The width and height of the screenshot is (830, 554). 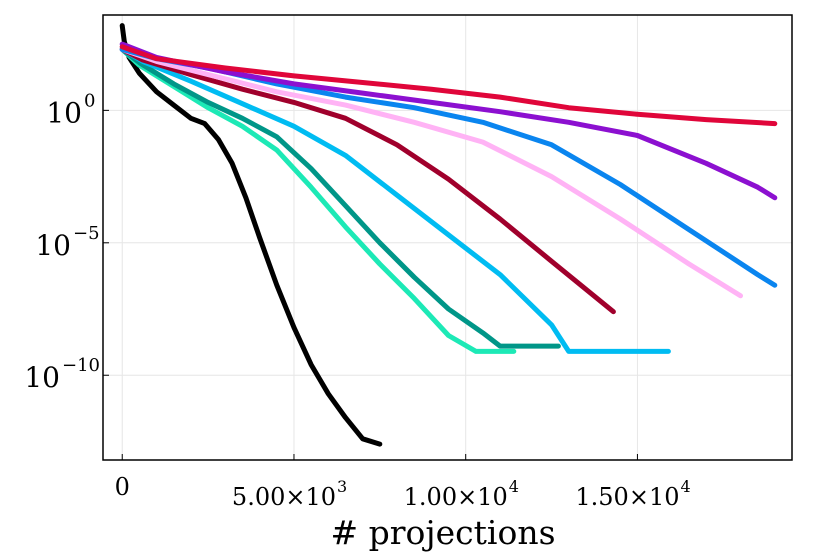 What do you see at coordinates (81, 365) in the screenshot?
I see `y-tick-exponent: −10` at bounding box center [81, 365].